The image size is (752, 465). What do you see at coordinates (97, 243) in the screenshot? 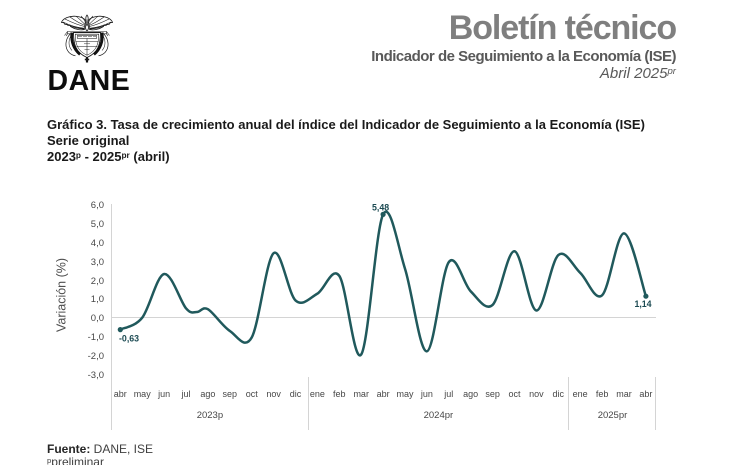
I see `svg-text: 4,0` at bounding box center [97, 243].